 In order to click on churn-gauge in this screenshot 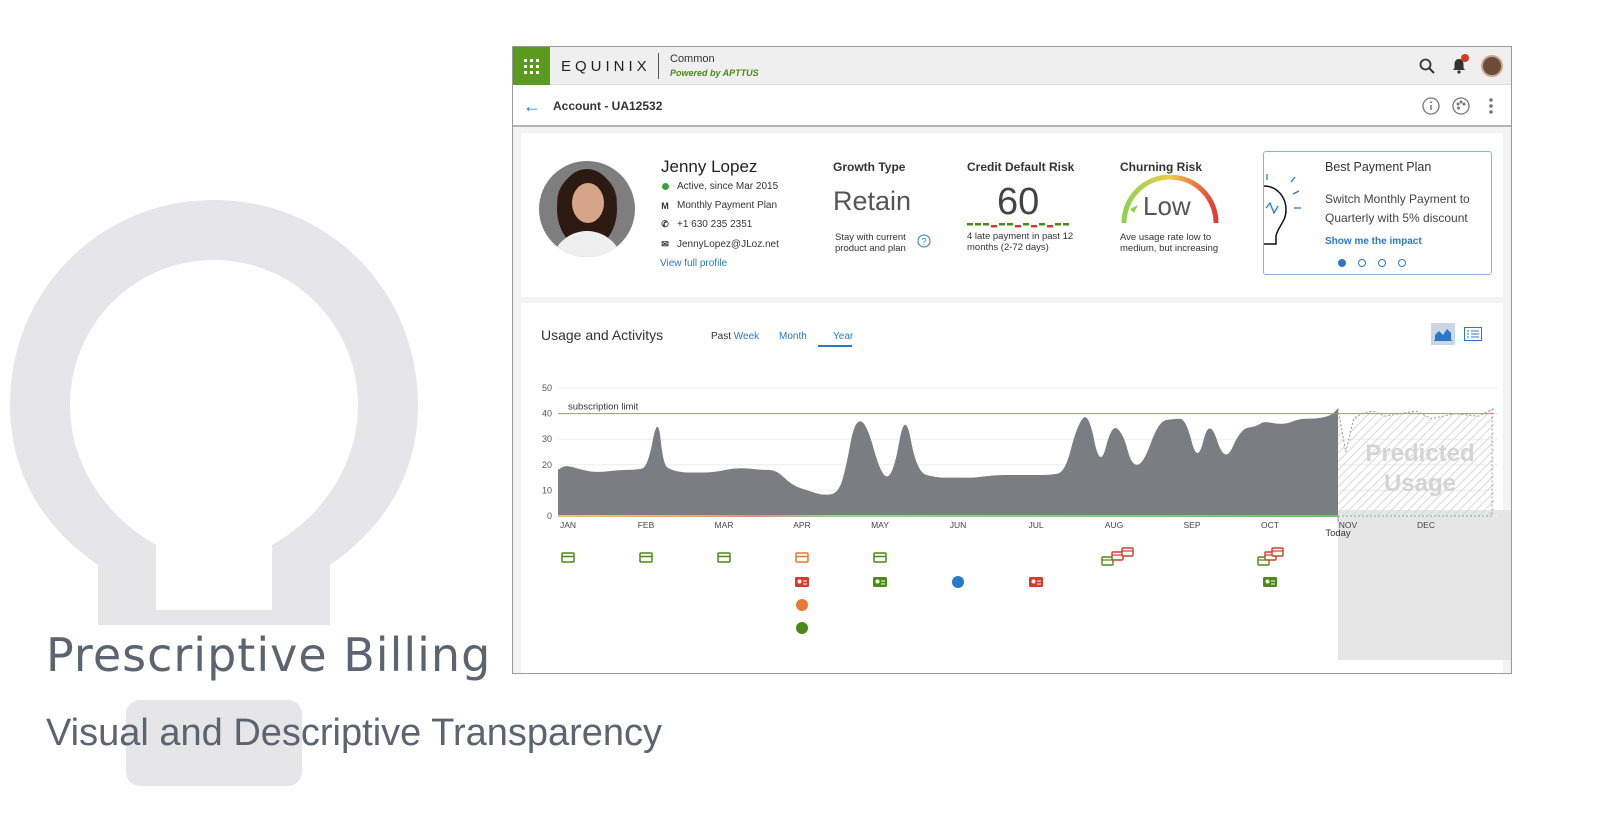, I will do `click(1170, 199)`.